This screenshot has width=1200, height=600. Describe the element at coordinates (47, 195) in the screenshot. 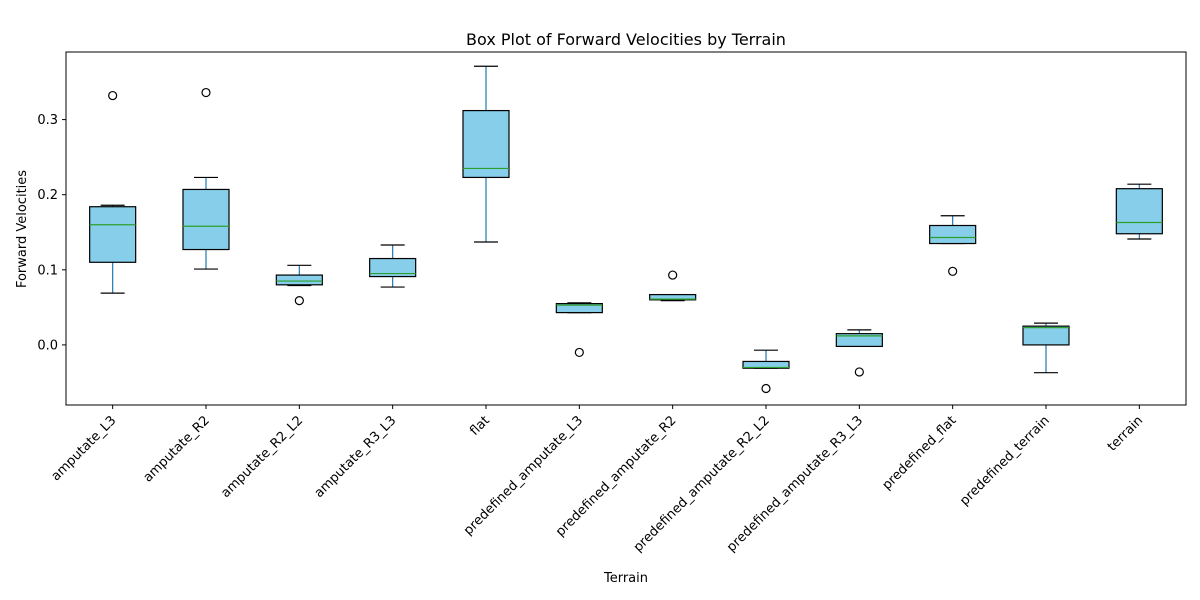

I see `y-tick-label: 0.2` at that location.